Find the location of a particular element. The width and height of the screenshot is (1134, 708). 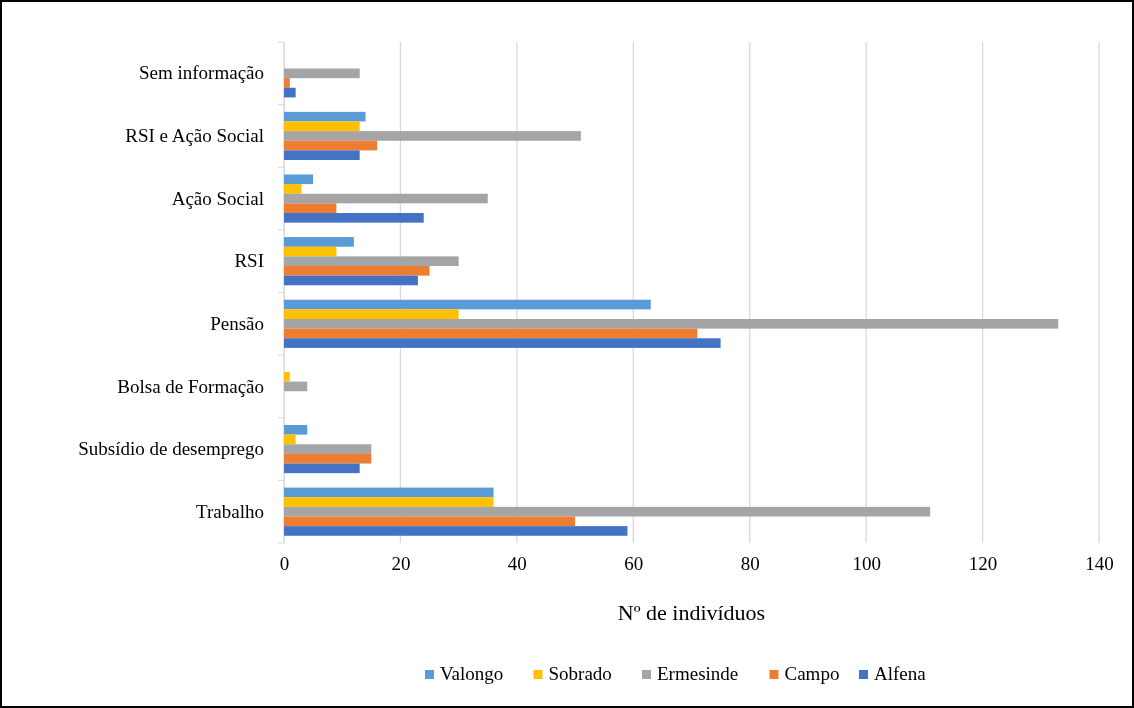

y-tick-label: Sem informação is located at coordinates (201, 73).